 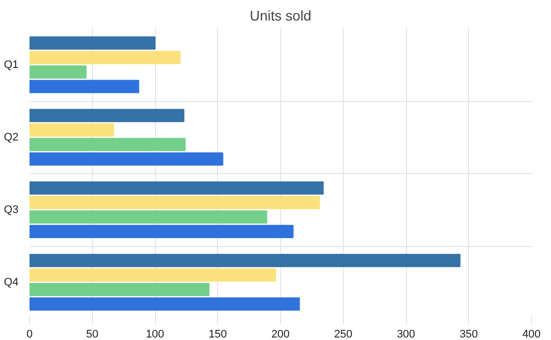 What do you see at coordinates (11, 210) in the screenshot?
I see `y-tick-label: Q3` at bounding box center [11, 210].